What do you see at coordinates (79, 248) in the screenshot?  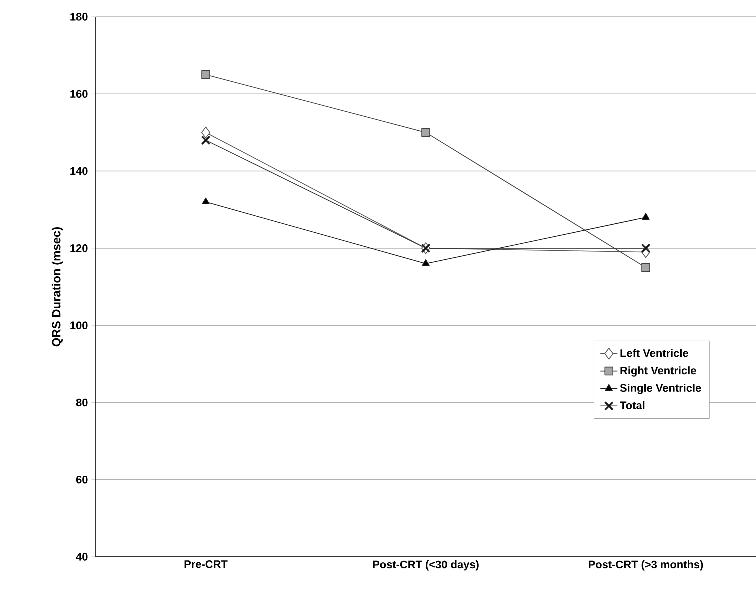 I see `y-tick-label: 120` at bounding box center [79, 248].